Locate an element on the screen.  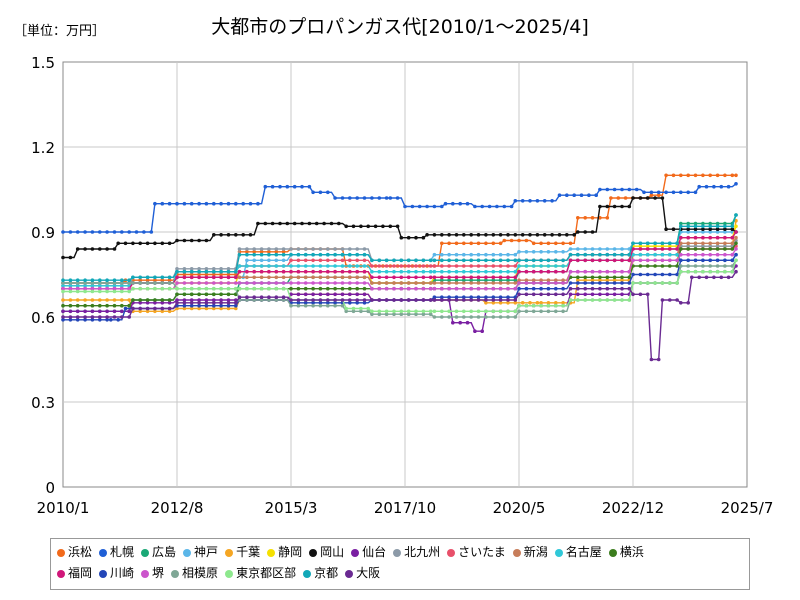
y-tick-label: 0 is located at coordinates (50, 488).